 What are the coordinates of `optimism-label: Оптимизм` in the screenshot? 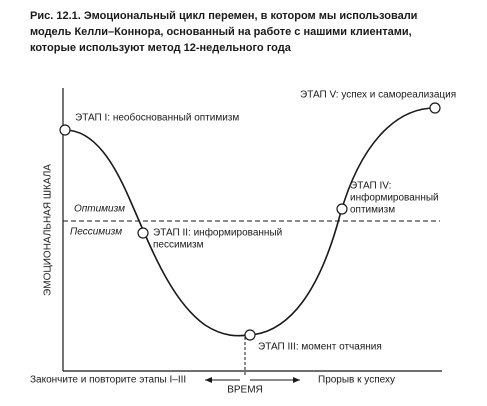 It's located at (99, 209).